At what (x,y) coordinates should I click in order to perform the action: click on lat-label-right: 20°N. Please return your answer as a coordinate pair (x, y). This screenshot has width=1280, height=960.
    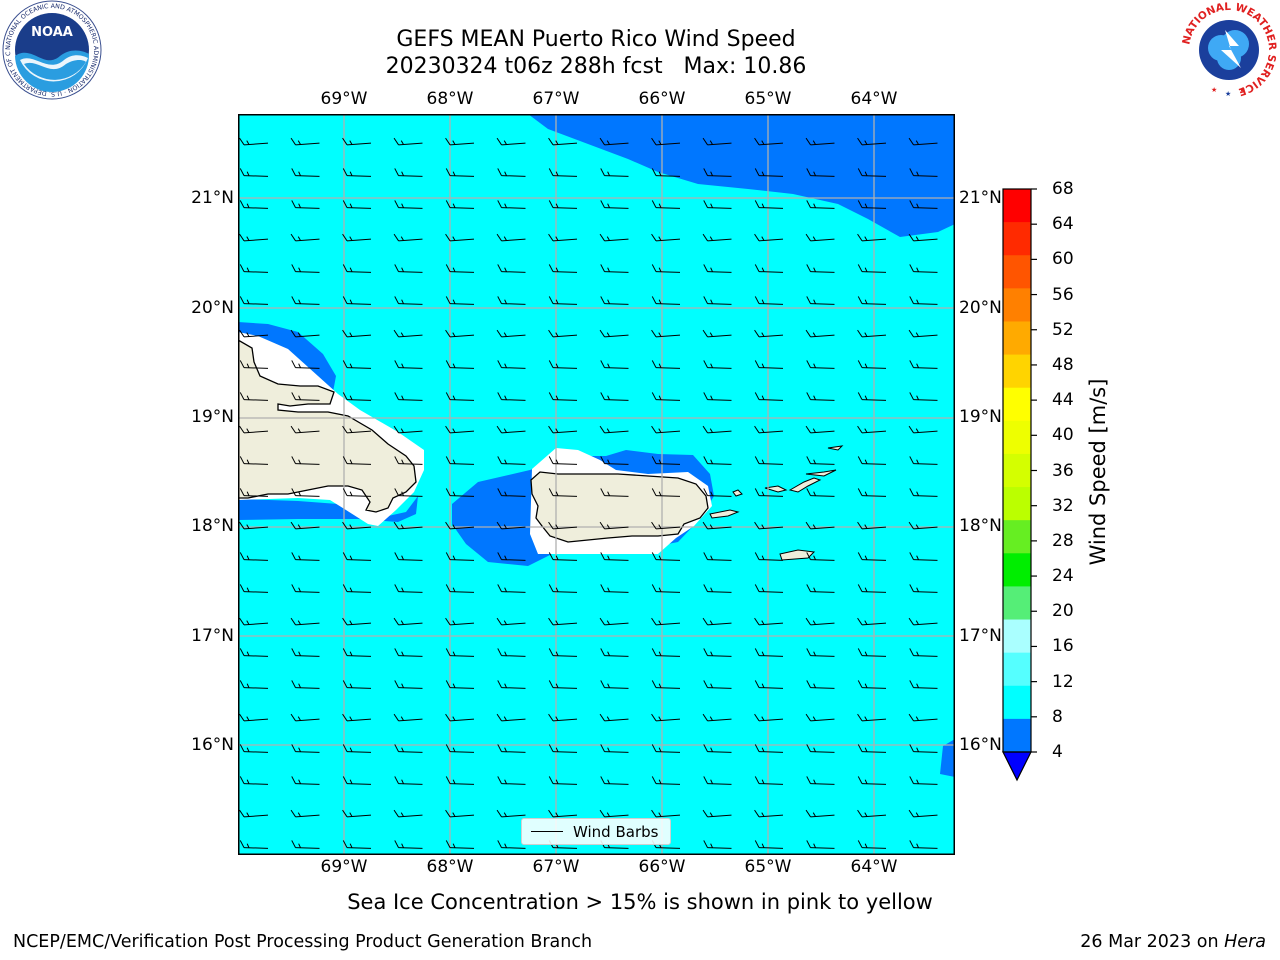
    Looking at the image, I should click on (980, 308).